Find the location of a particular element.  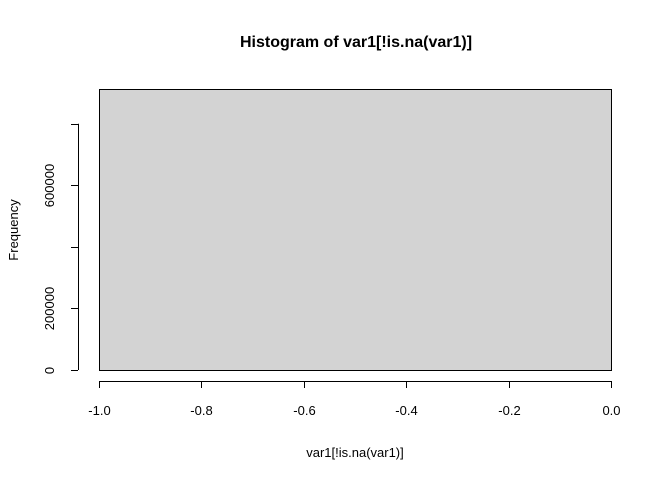

x-axis: -1.0 -0.8 -0.6 -0.4 -0.2 0.0 is located at coordinates (354, 399).